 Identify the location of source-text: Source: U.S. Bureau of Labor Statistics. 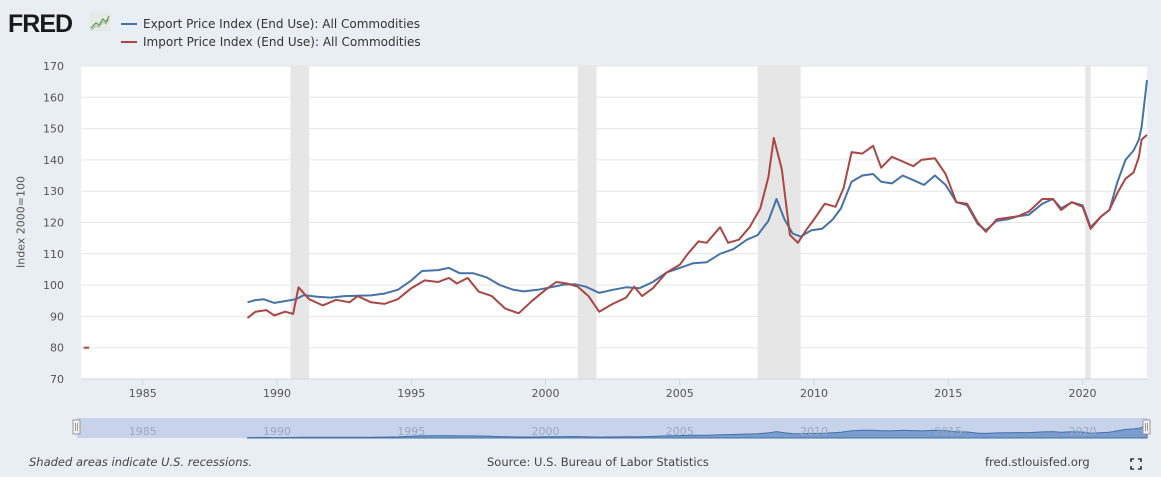
(598, 462).